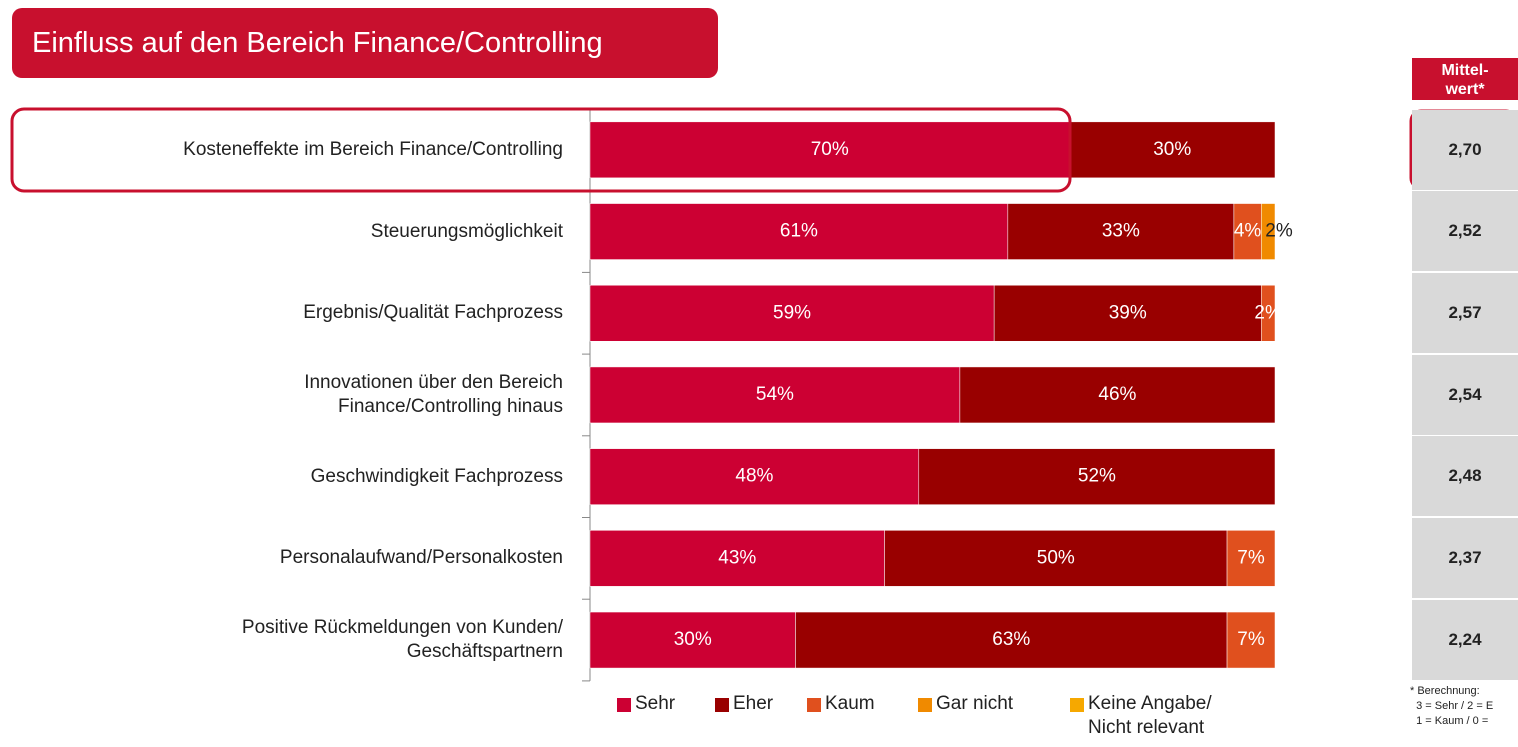  What do you see at coordinates (433, 313) in the screenshot?
I see `category-label: Ergebnis/Qualität Fachprozess` at bounding box center [433, 313].